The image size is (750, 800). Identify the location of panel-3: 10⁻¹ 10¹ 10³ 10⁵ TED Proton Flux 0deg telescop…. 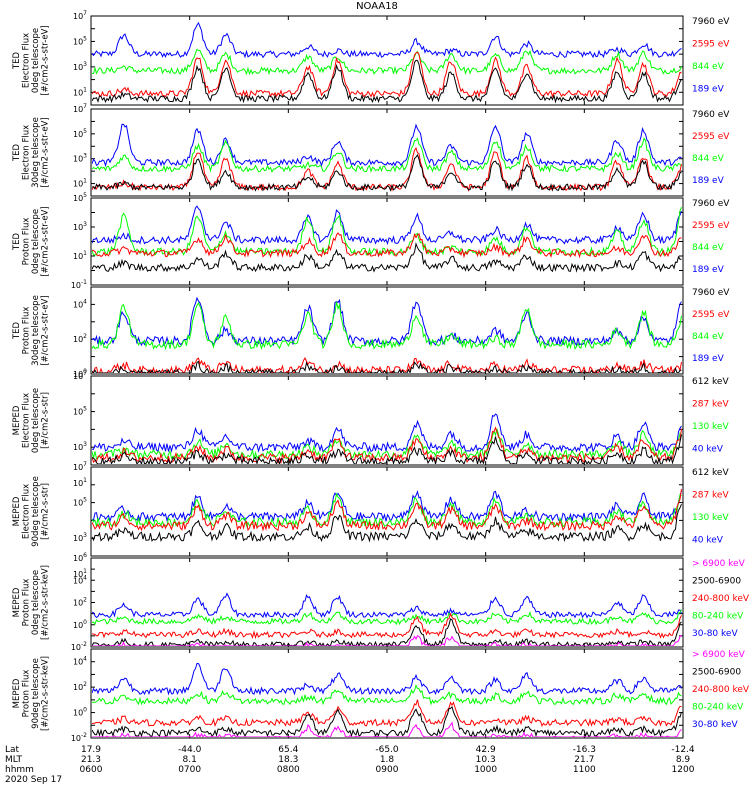
(371, 241).